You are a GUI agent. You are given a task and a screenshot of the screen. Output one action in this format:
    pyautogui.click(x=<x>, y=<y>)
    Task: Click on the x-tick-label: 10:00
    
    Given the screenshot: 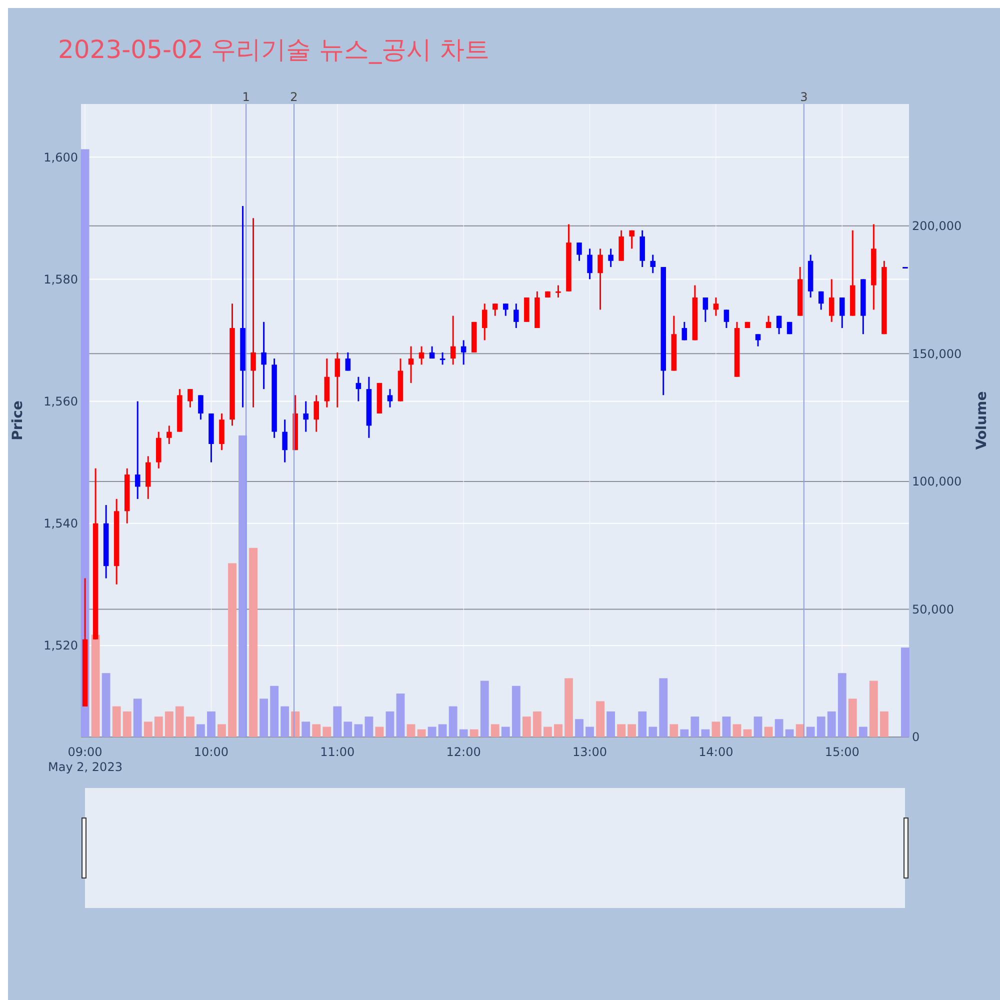 What is the action you would take?
    pyautogui.click(x=211, y=752)
    